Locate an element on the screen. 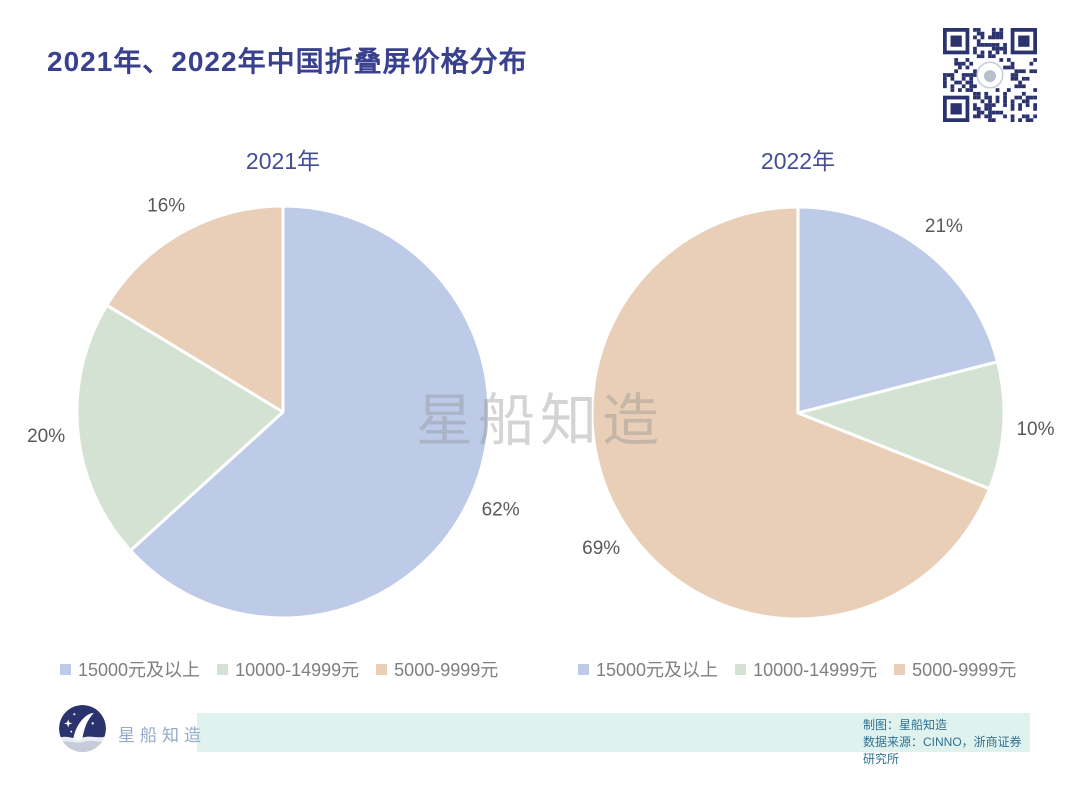 This screenshot has height=810, width=1080. legend-2022: 15000元及以上 10000-14999元 5000-9999元 is located at coordinates (797, 669).